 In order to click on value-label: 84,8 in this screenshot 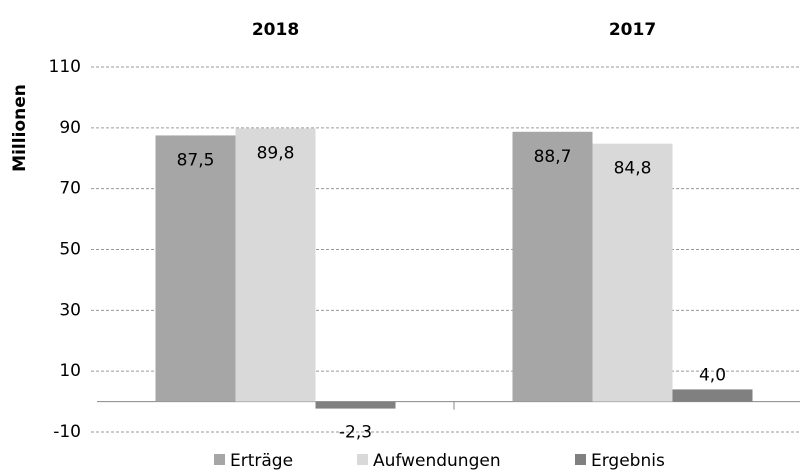, I will do `click(633, 169)`.